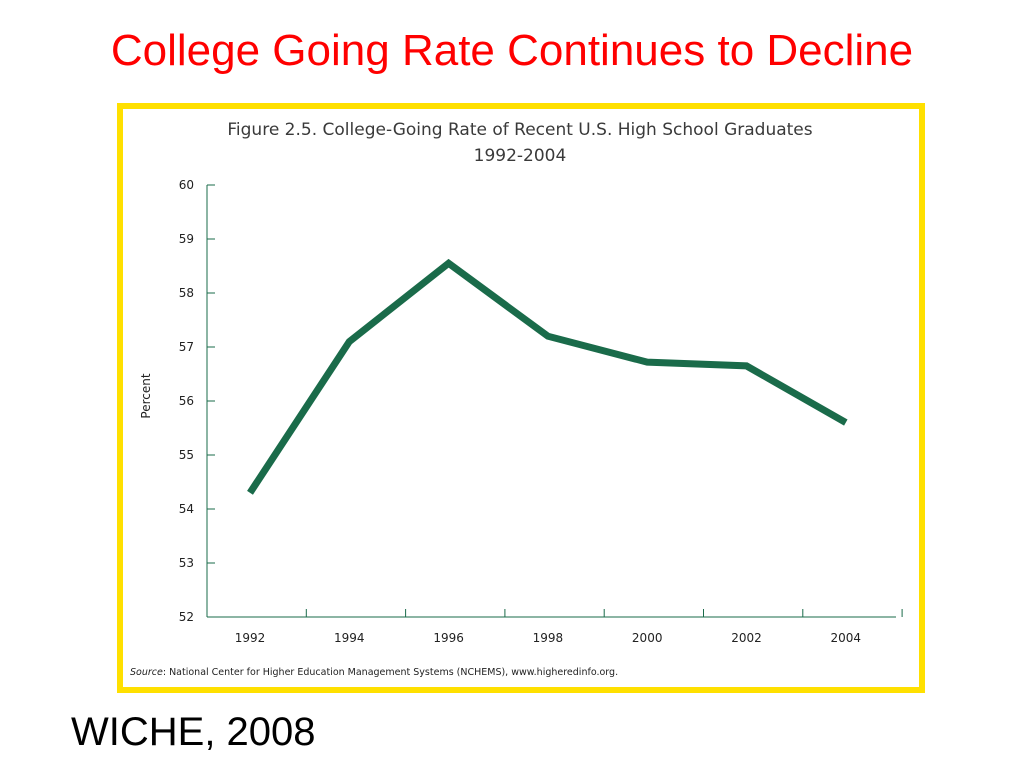  Describe the element at coordinates (186, 185) in the screenshot. I see `y-tick-label: 60` at that location.